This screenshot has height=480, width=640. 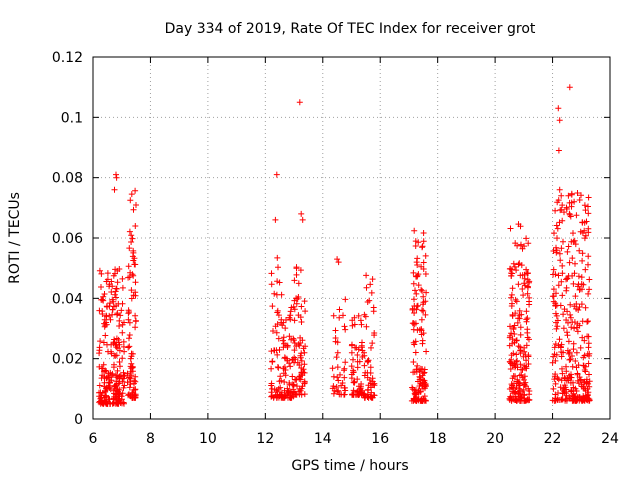 I want to click on y-axis-label: ROTI / TECUs, so click(x=15, y=238).